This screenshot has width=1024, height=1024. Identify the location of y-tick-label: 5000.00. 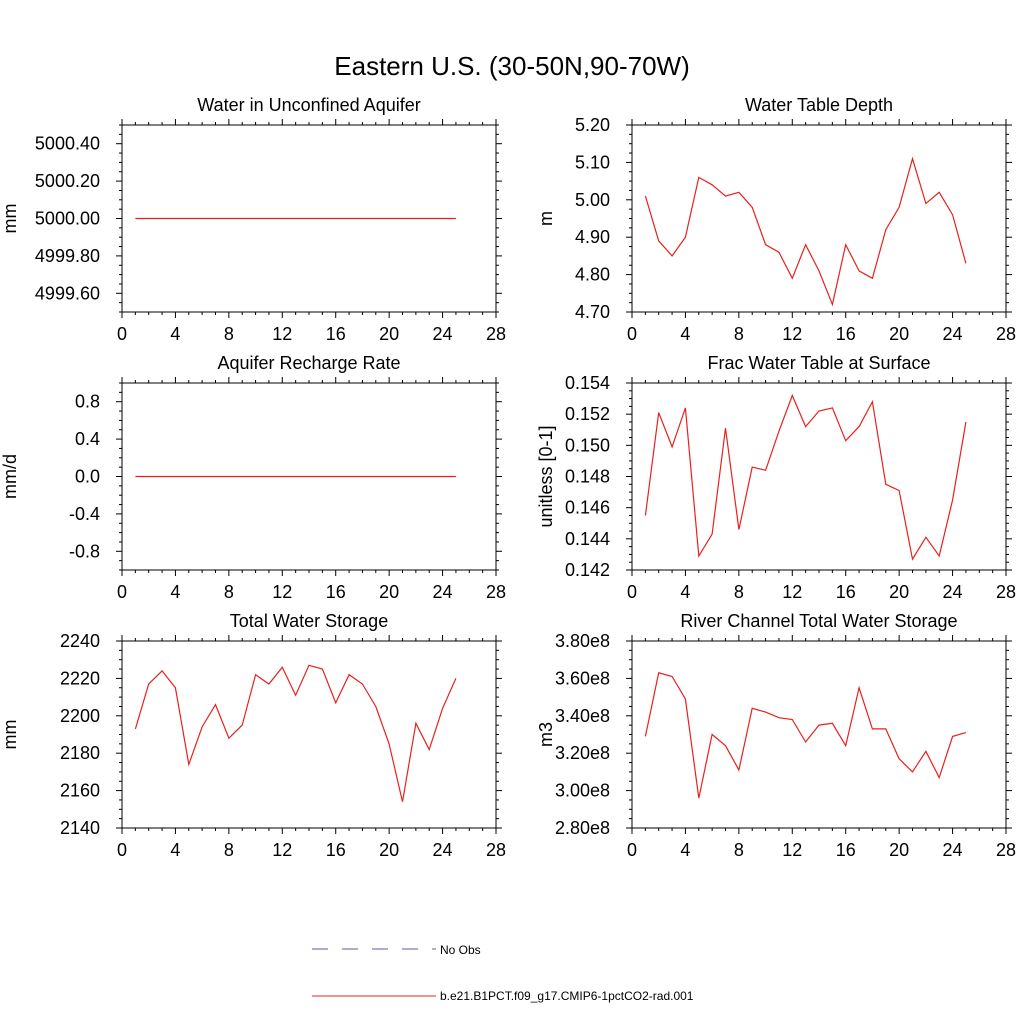
(67, 219).